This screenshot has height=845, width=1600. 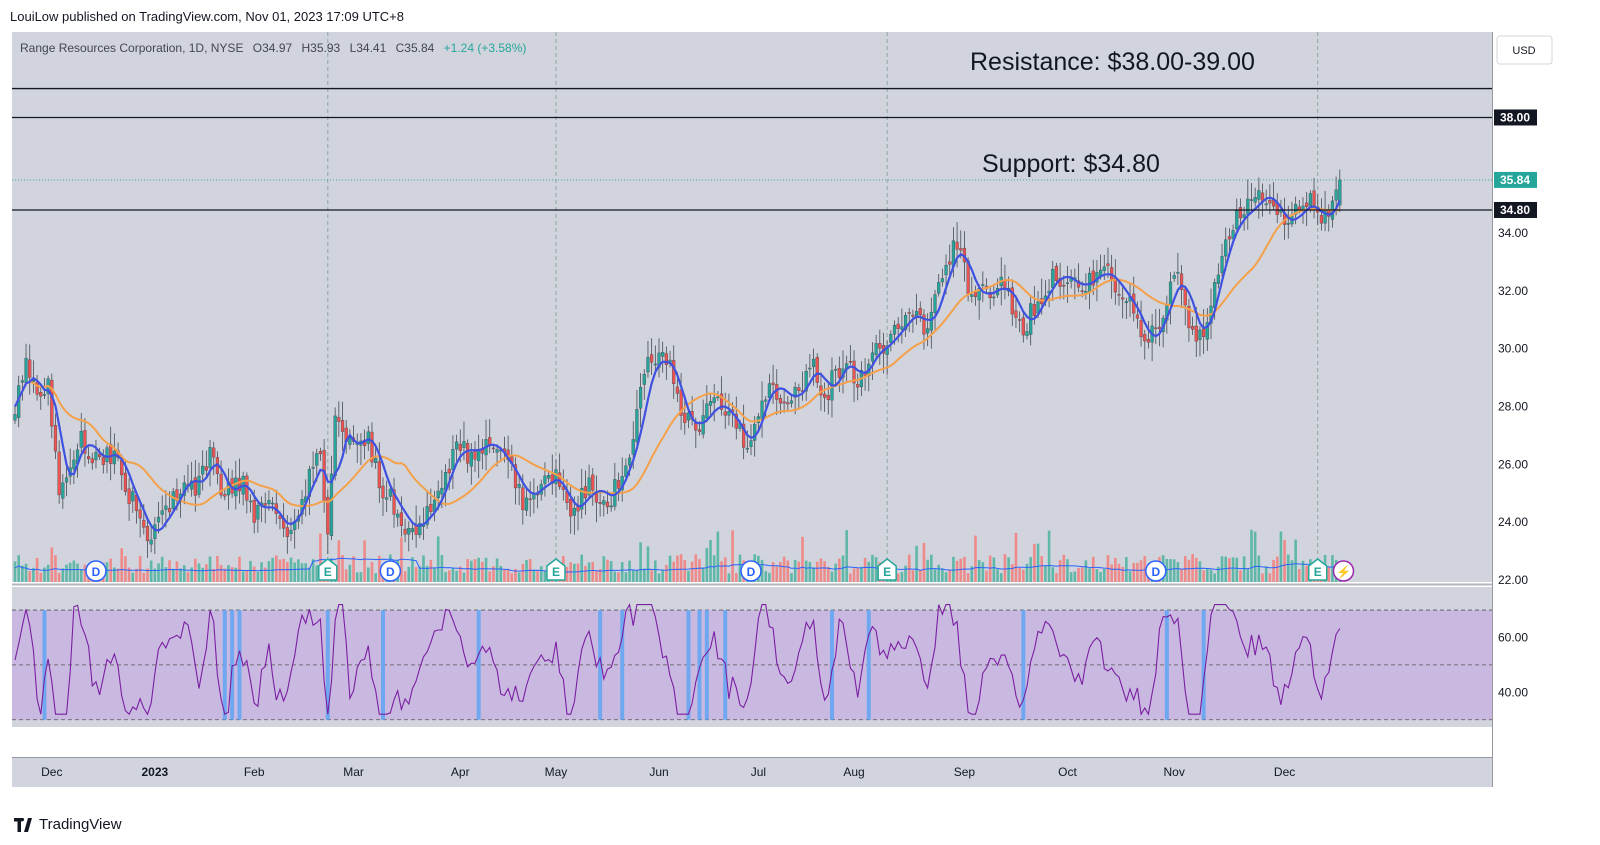 What do you see at coordinates (131, 48) in the screenshot?
I see `legend-symbol: Range Resources Corporation, 1D, NYSE` at bounding box center [131, 48].